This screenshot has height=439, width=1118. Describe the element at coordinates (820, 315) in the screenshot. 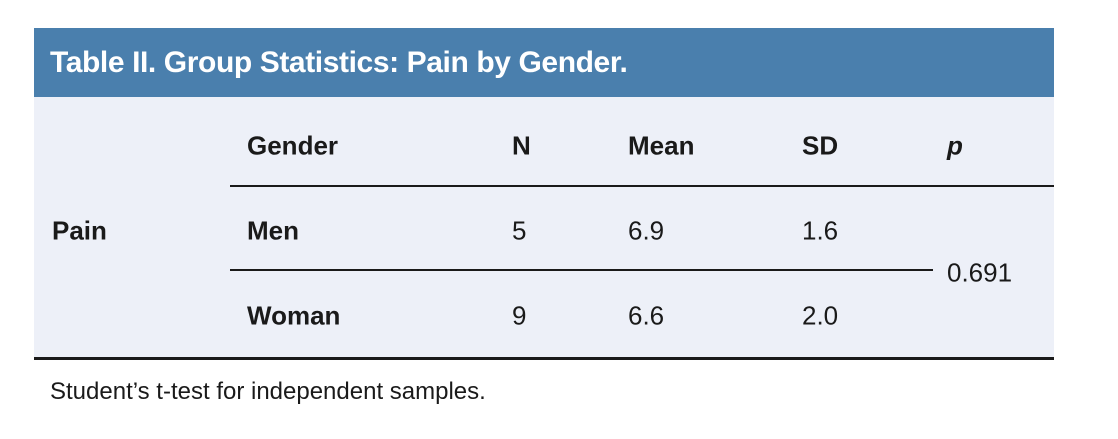

I see `cell-woman-sd: 2.0` at that location.